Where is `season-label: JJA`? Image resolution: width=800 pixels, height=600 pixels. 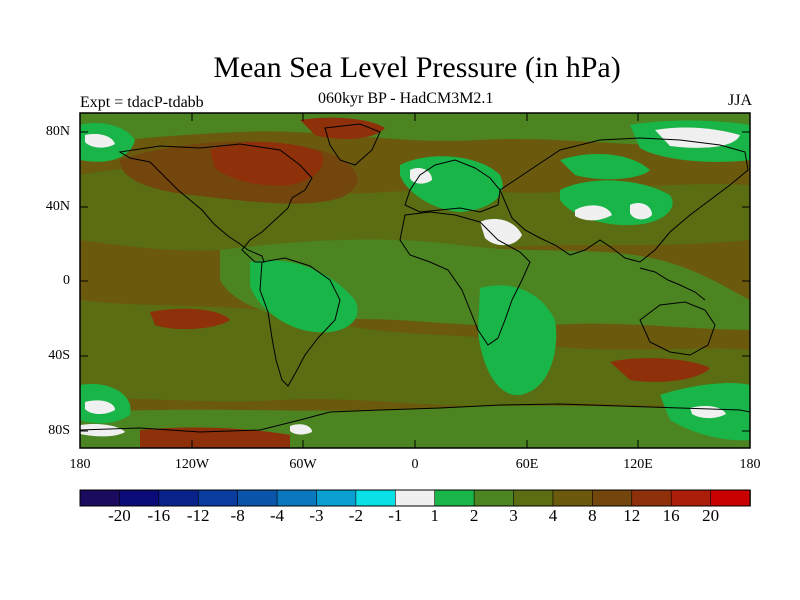 season-label: JJA is located at coordinates (739, 100).